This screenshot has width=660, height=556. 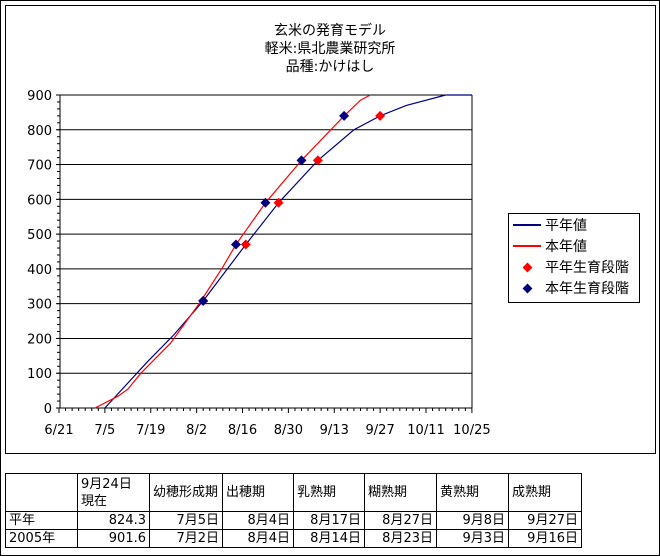 What do you see at coordinates (329, 492) in the screenshot?
I see `table-header-cell: 乳熟期` at bounding box center [329, 492].